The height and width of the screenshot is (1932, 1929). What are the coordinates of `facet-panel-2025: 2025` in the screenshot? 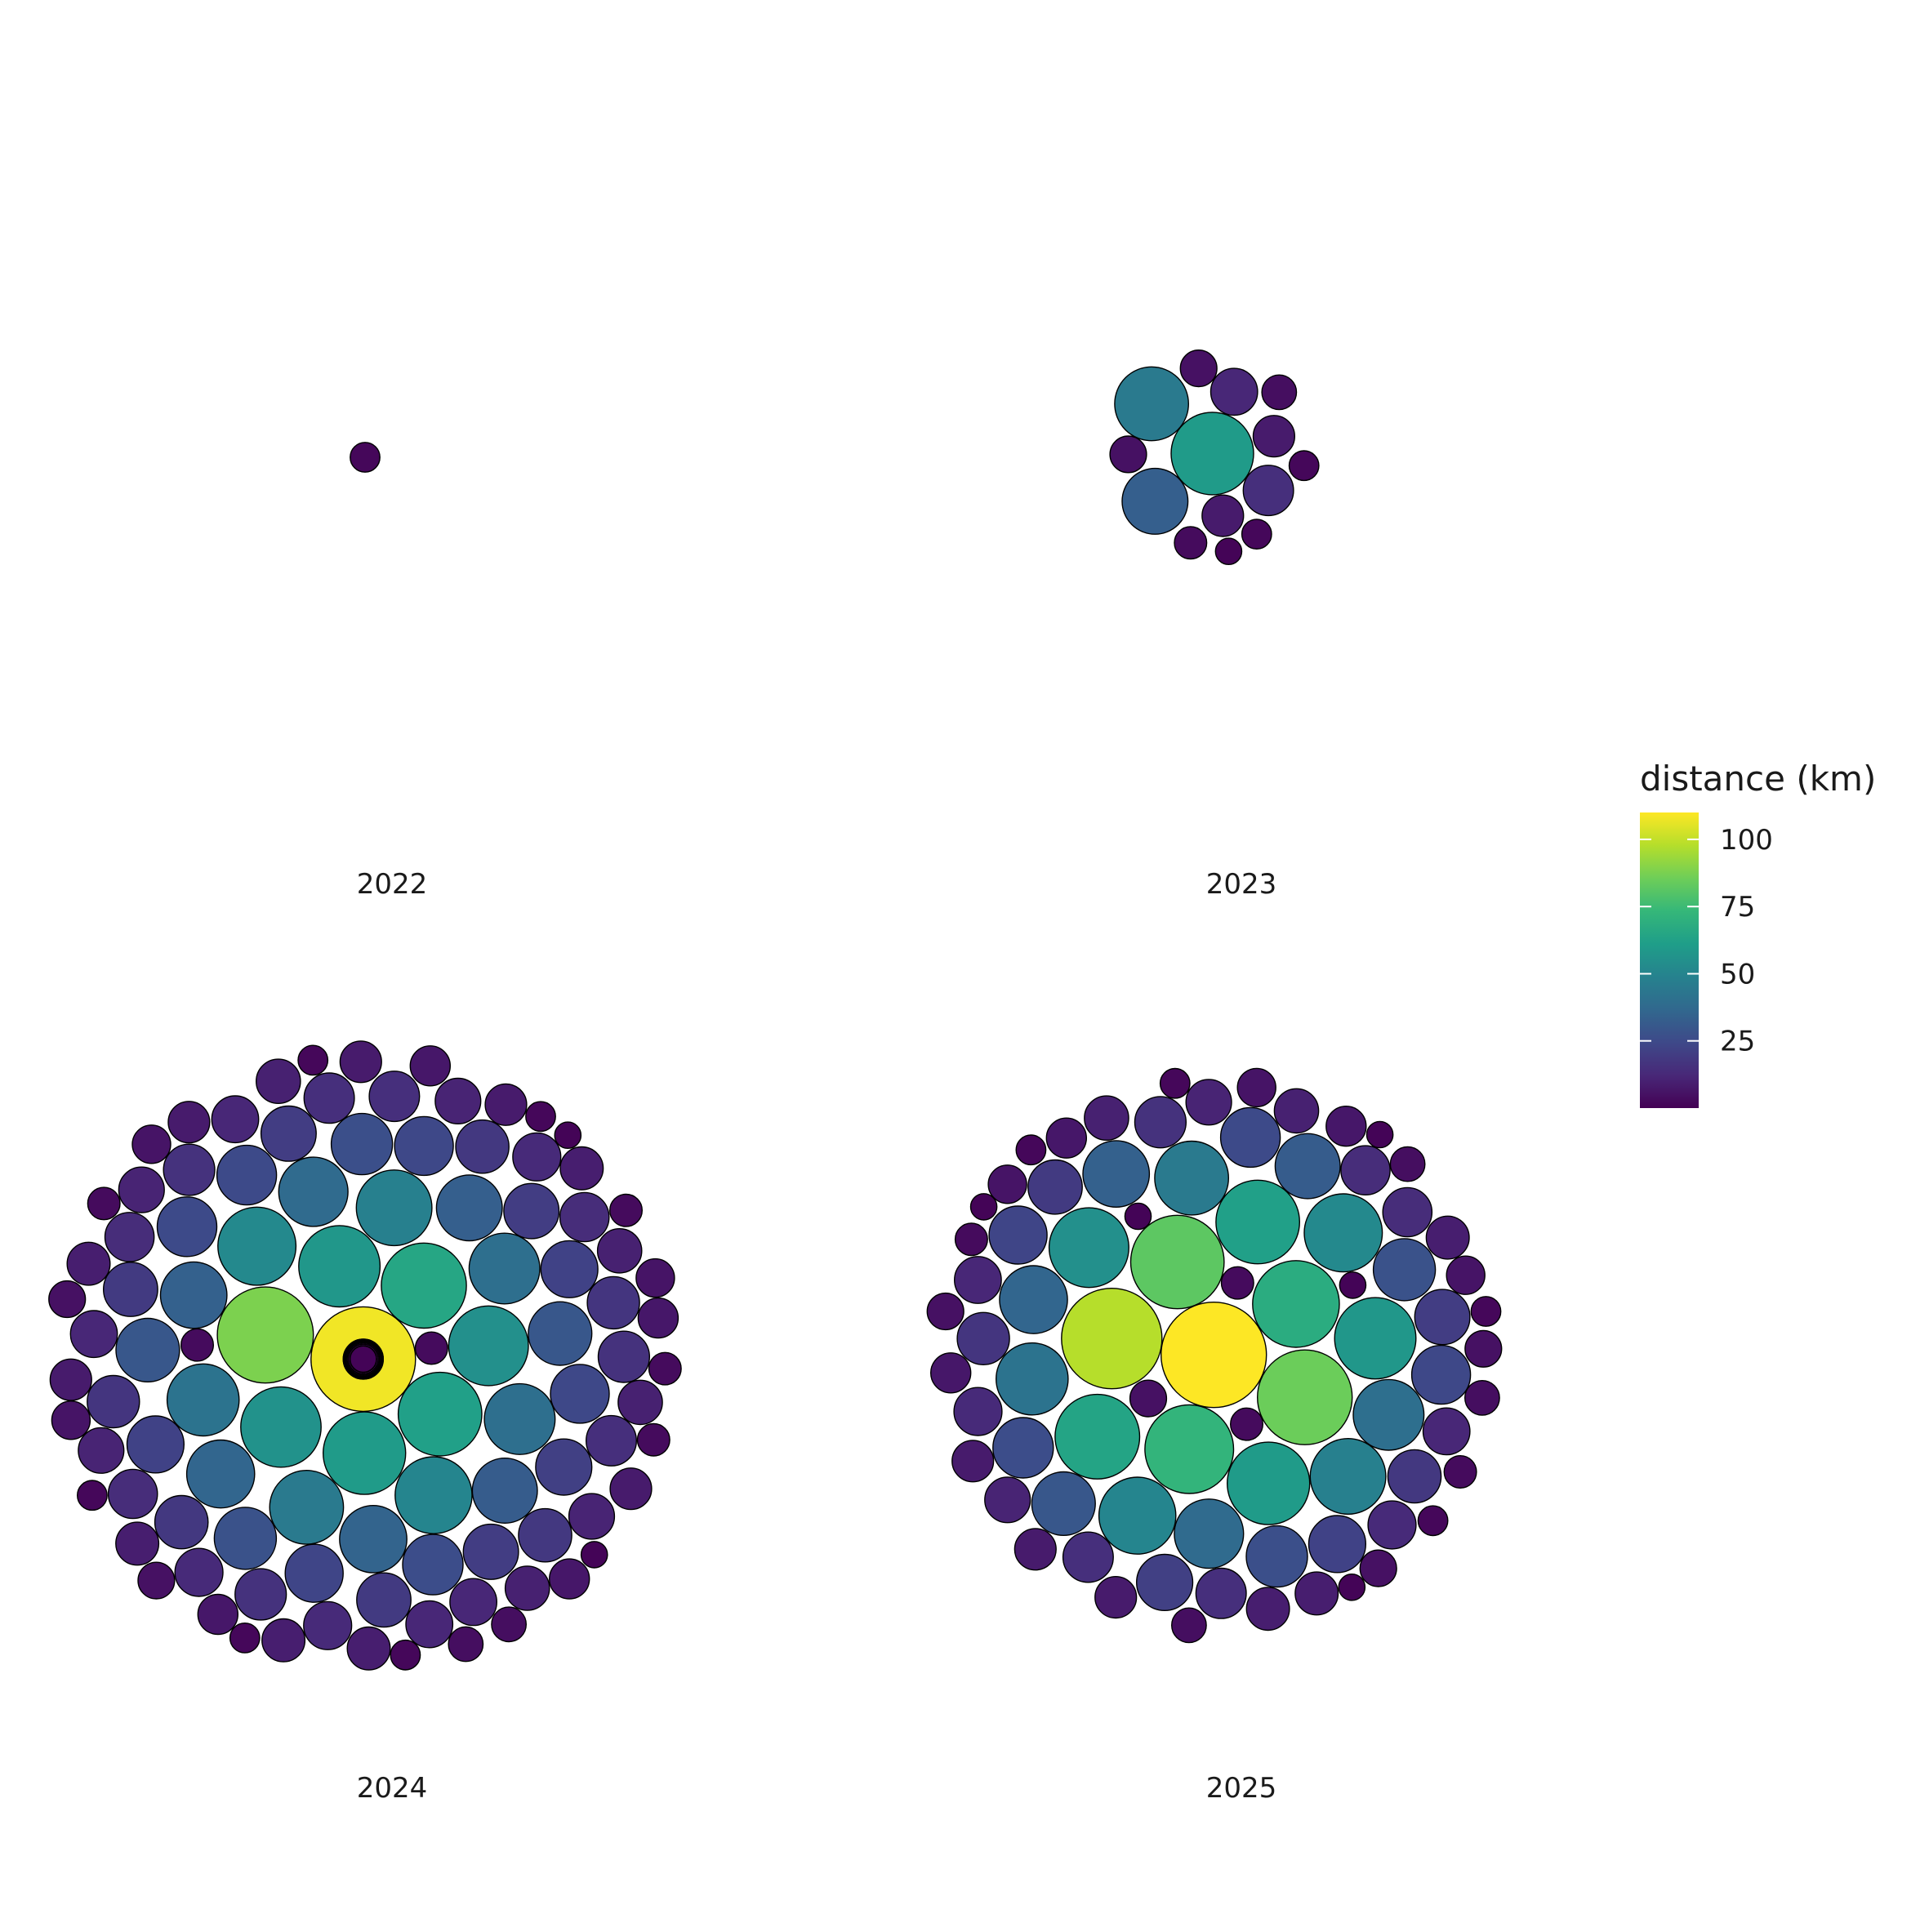 It's located at (1215, 1436).